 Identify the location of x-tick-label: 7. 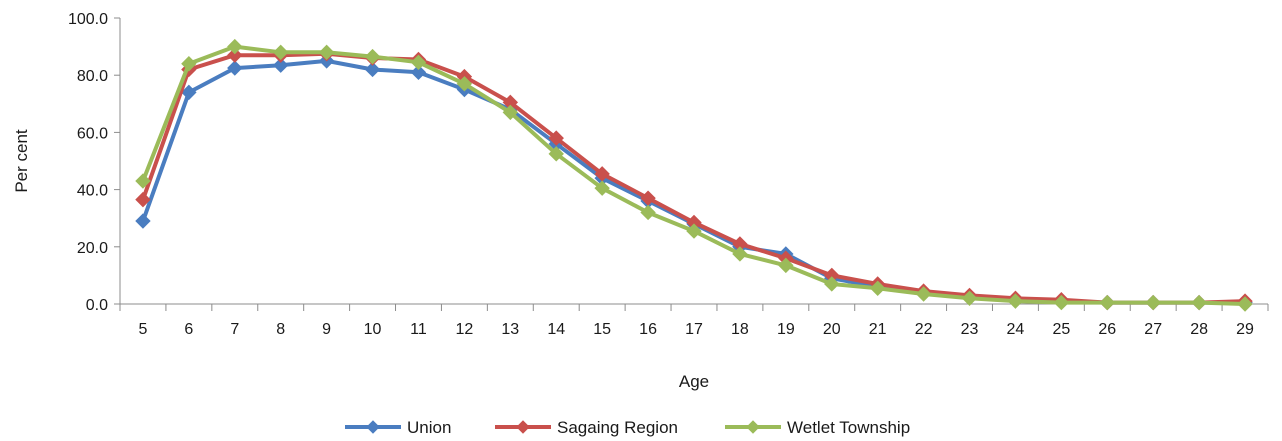
(234, 329).